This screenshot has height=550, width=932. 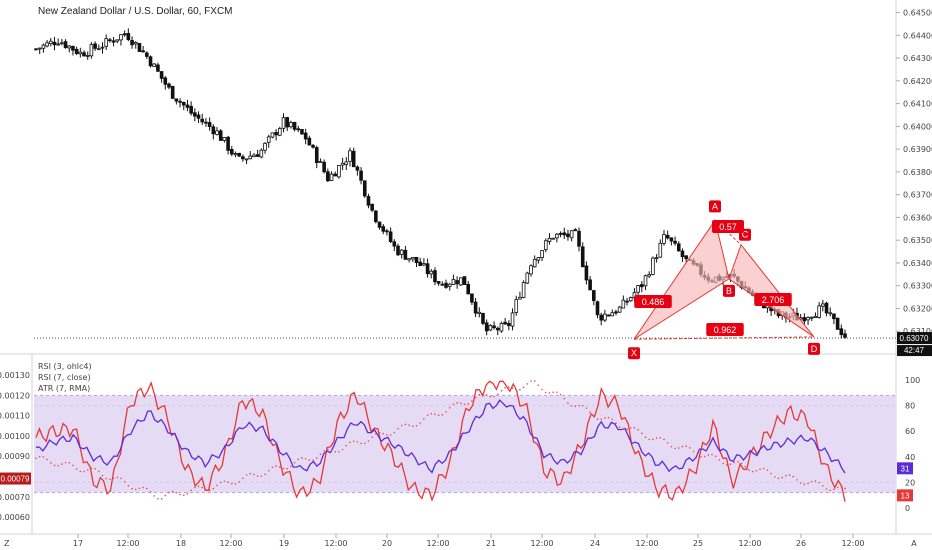 I want to click on rsi-tick-label: 0, so click(x=907, y=508).